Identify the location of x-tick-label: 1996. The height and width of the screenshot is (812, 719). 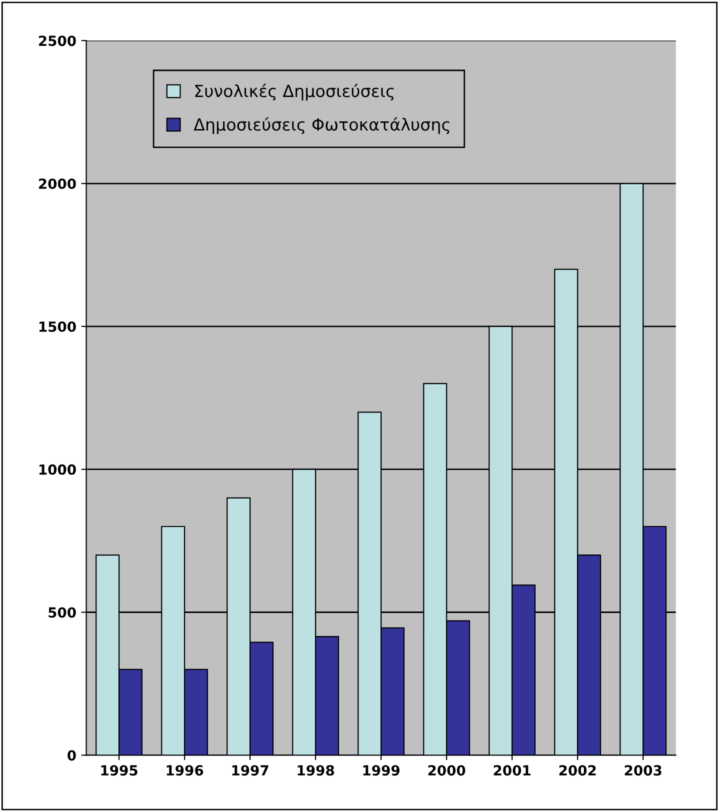
(185, 770).